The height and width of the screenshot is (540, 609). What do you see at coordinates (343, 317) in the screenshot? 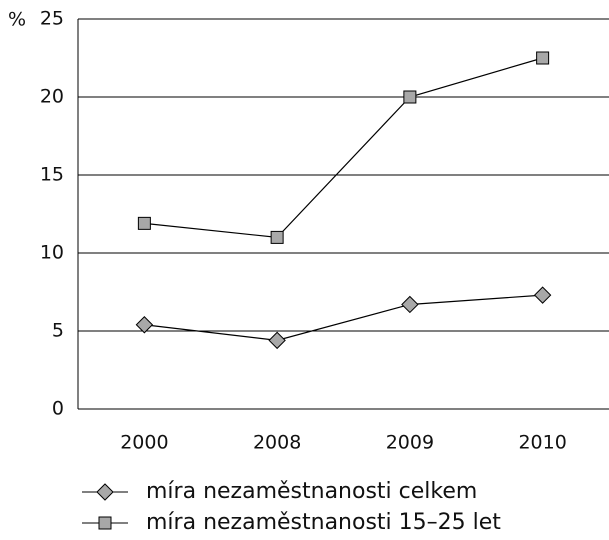
I see `series-line` at bounding box center [343, 317].